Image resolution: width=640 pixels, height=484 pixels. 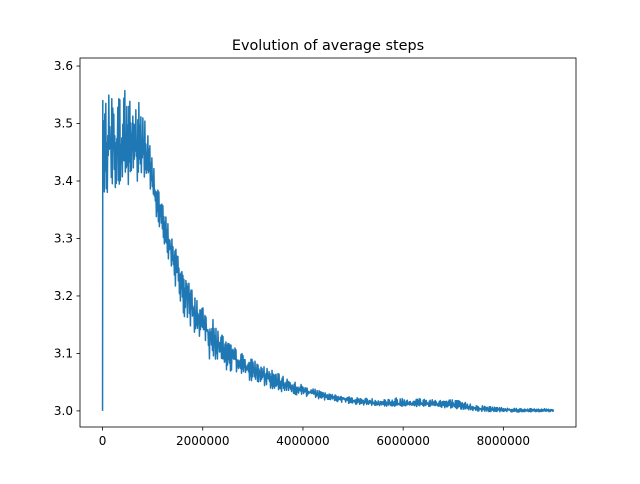 What do you see at coordinates (63, 124) in the screenshot?
I see `y-tick-label: 3.5` at bounding box center [63, 124].